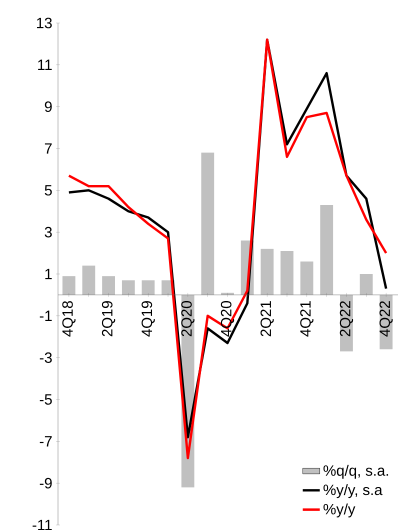  What do you see at coordinates (48, 232) in the screenshot?
I see `y-tick-label: 3` at bounding box center [48, 232].